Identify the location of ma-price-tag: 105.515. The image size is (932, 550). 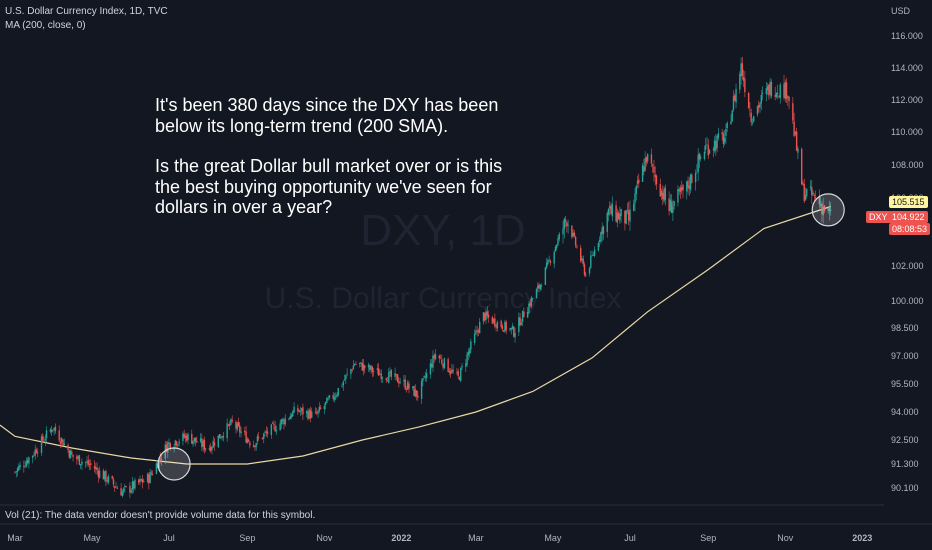
(908, 202).